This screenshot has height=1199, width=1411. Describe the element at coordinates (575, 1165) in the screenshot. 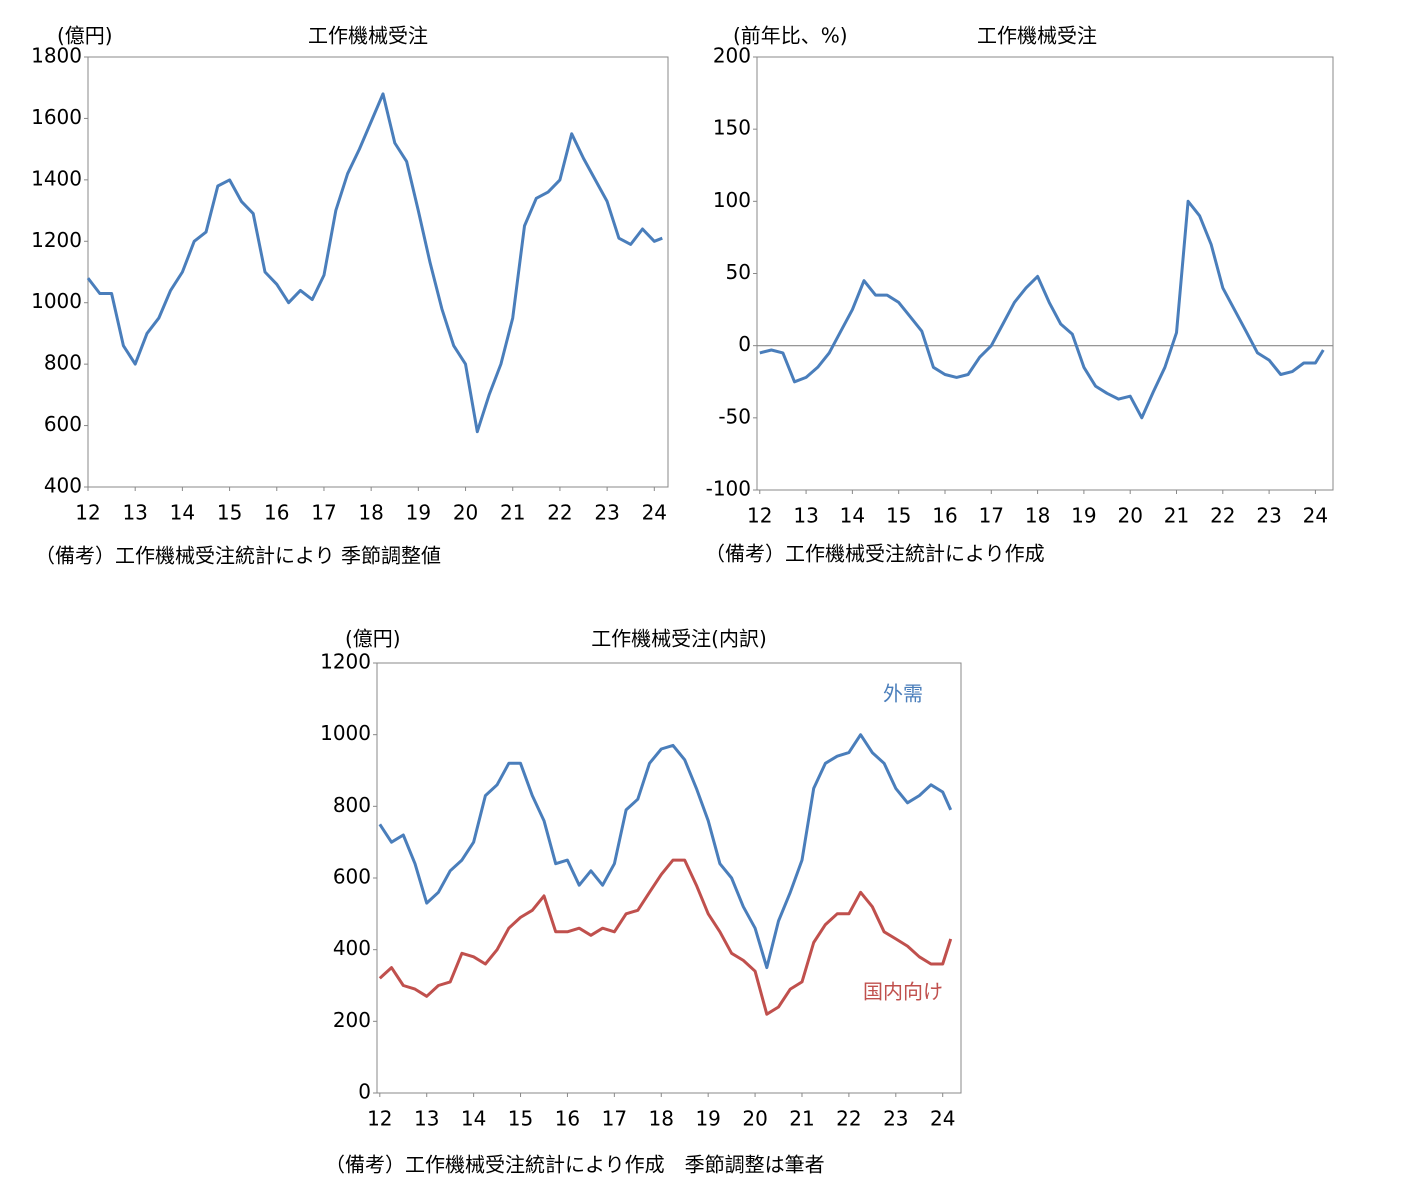

I see `note: （備考）工作機械受注統計により作成 季節調整は筆者` at that location.